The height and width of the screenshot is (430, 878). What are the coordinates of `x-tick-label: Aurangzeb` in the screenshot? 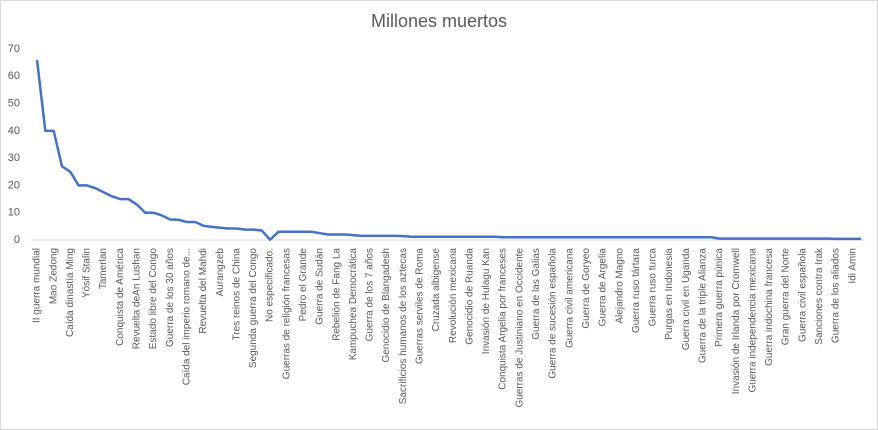 It's located at (220, 272).